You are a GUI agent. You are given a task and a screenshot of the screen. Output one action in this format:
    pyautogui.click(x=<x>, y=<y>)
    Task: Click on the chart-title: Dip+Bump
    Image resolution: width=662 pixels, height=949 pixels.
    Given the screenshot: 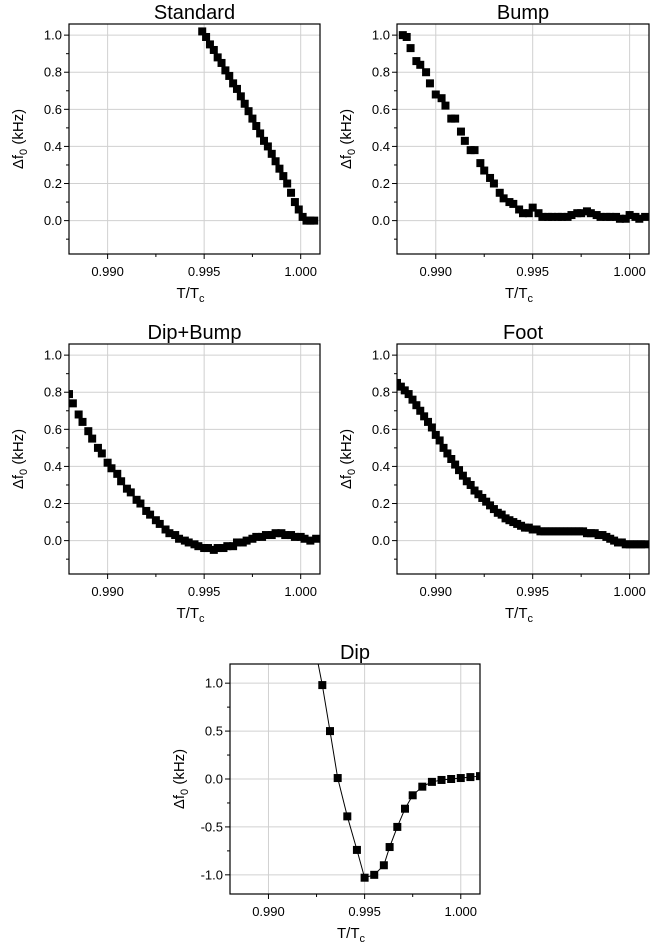 What is the action you would take?
    pyautogui.click(x=195, y=333)
    